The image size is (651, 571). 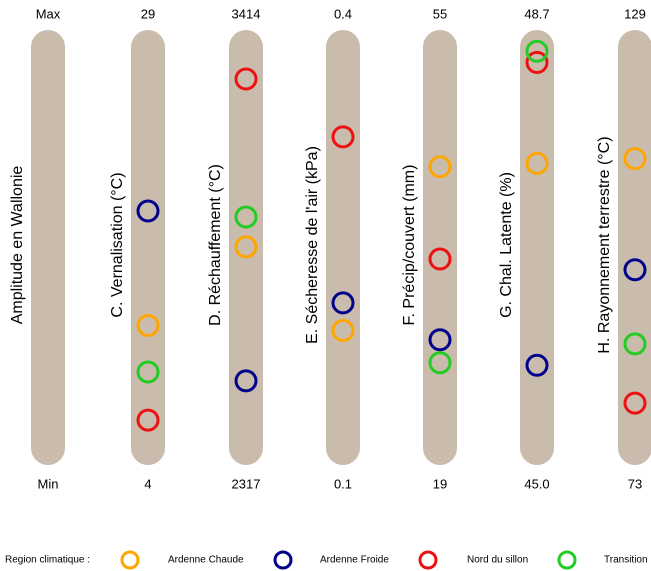 What do you see at coordinates (117, 244) in the screenshot?
I see `axis-name: C. Vernalisation (°C)` at bounding box center [117, 244].